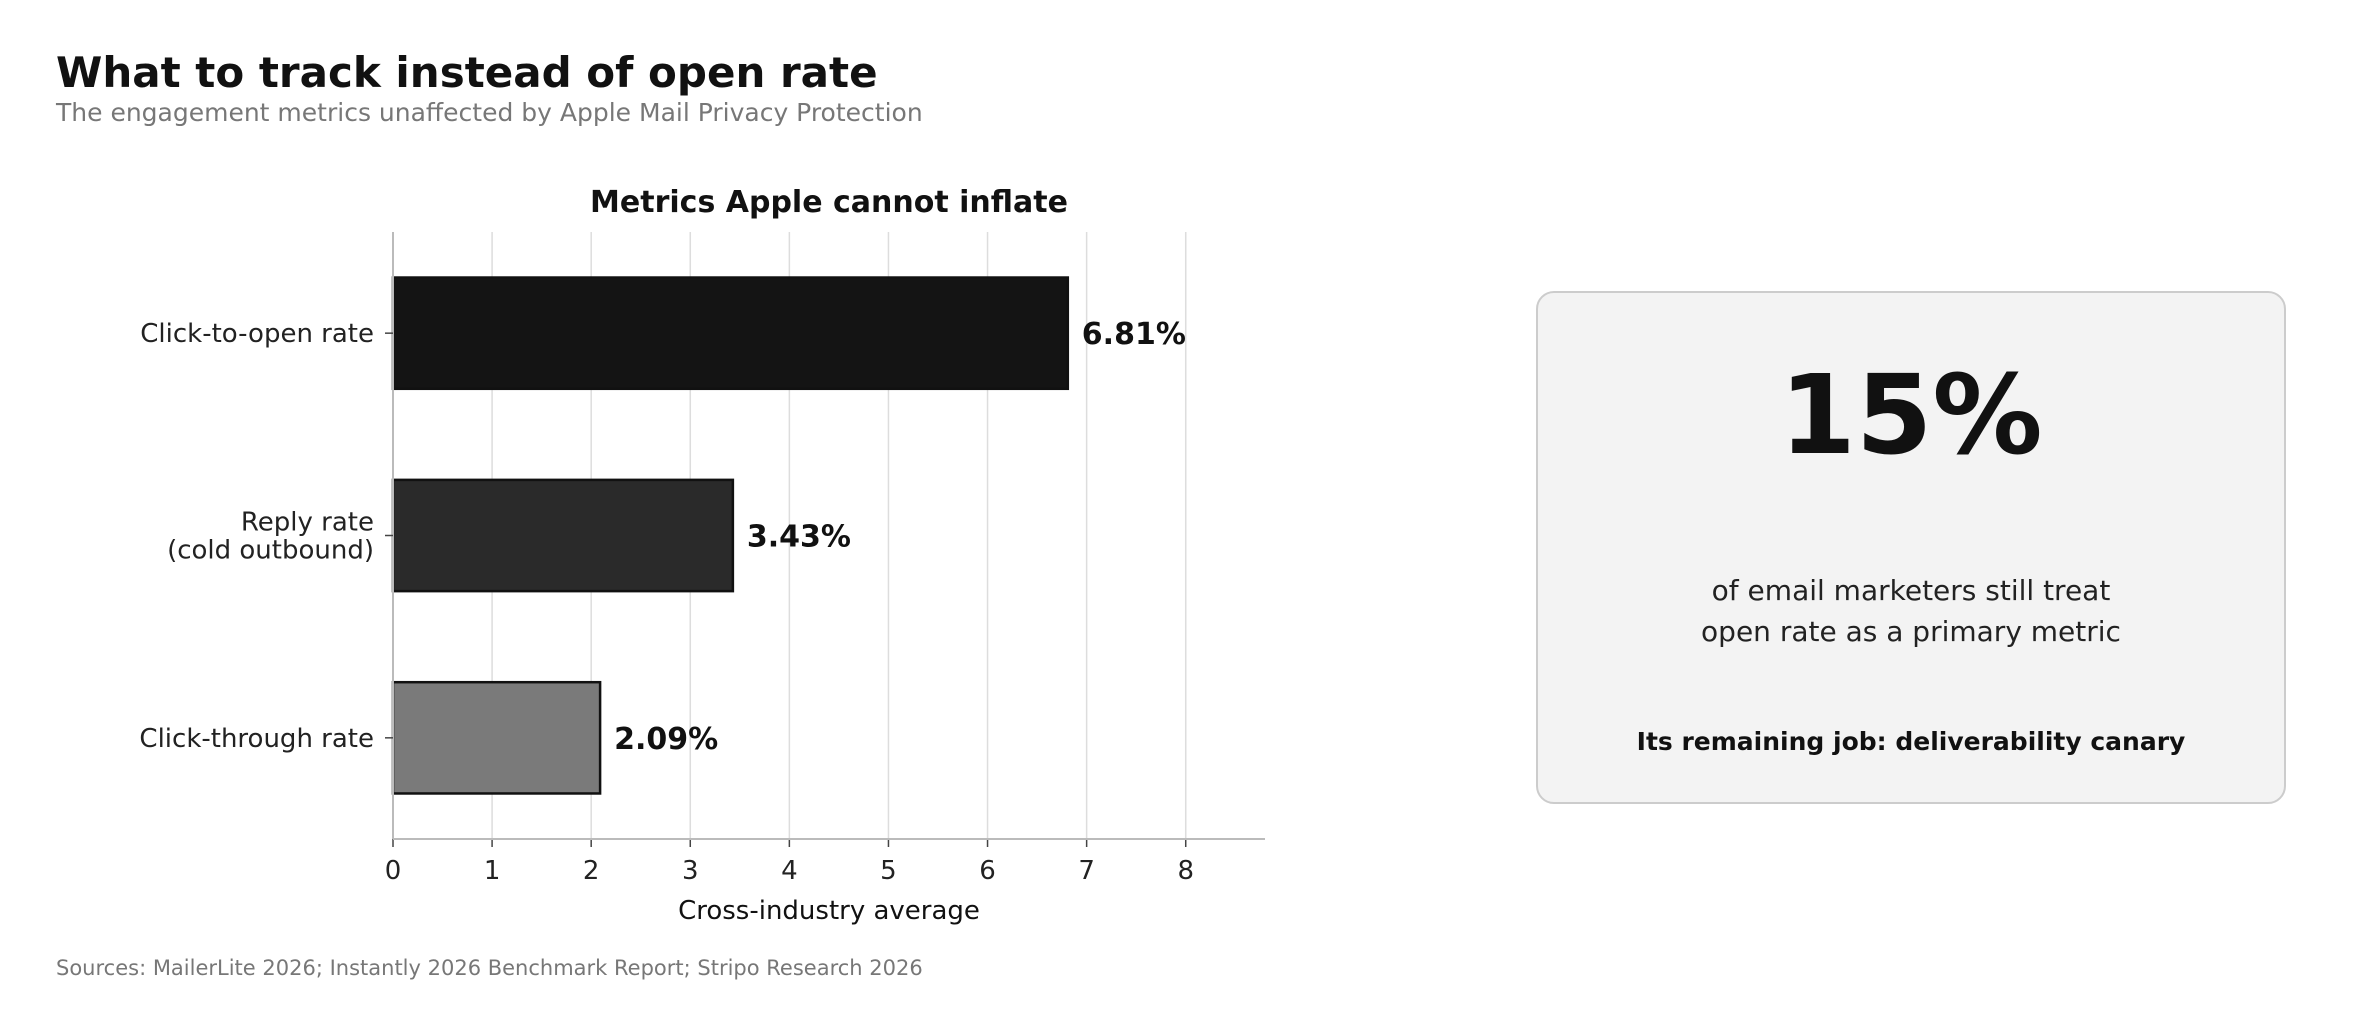 The height and width of the screenshot is (1034, 2361). What do you see at coordinates (591, 871) in the screenshot?
I see `x-tick-label: 2` at bounding box center [591, 871].